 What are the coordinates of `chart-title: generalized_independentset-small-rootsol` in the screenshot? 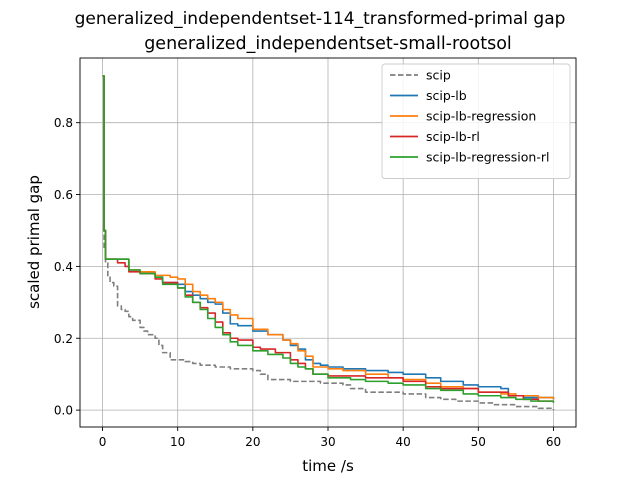 It's located at (328, 44).